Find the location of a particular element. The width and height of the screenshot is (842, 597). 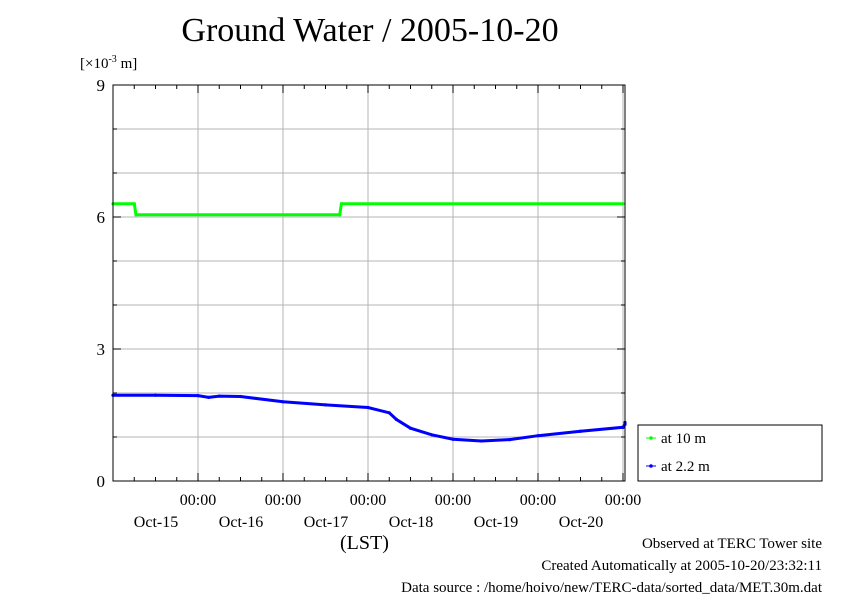

y-tick-label: 6 is located at coordinates (101, 217).